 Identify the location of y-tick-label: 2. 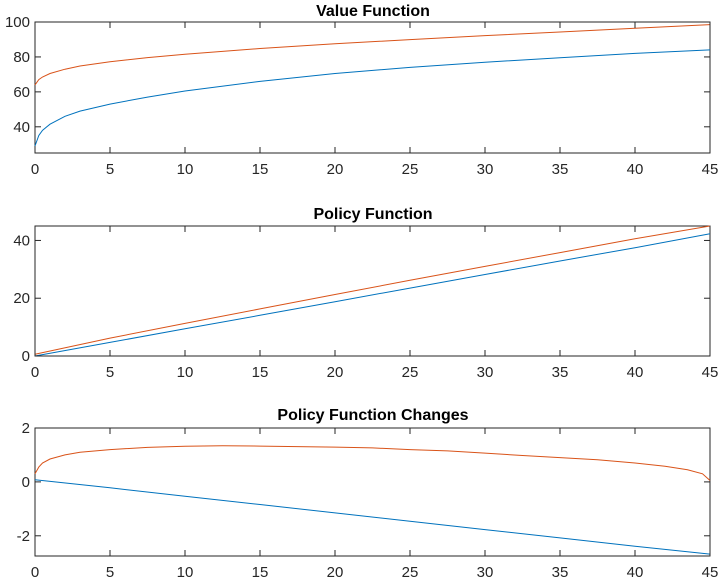
(26, 428).